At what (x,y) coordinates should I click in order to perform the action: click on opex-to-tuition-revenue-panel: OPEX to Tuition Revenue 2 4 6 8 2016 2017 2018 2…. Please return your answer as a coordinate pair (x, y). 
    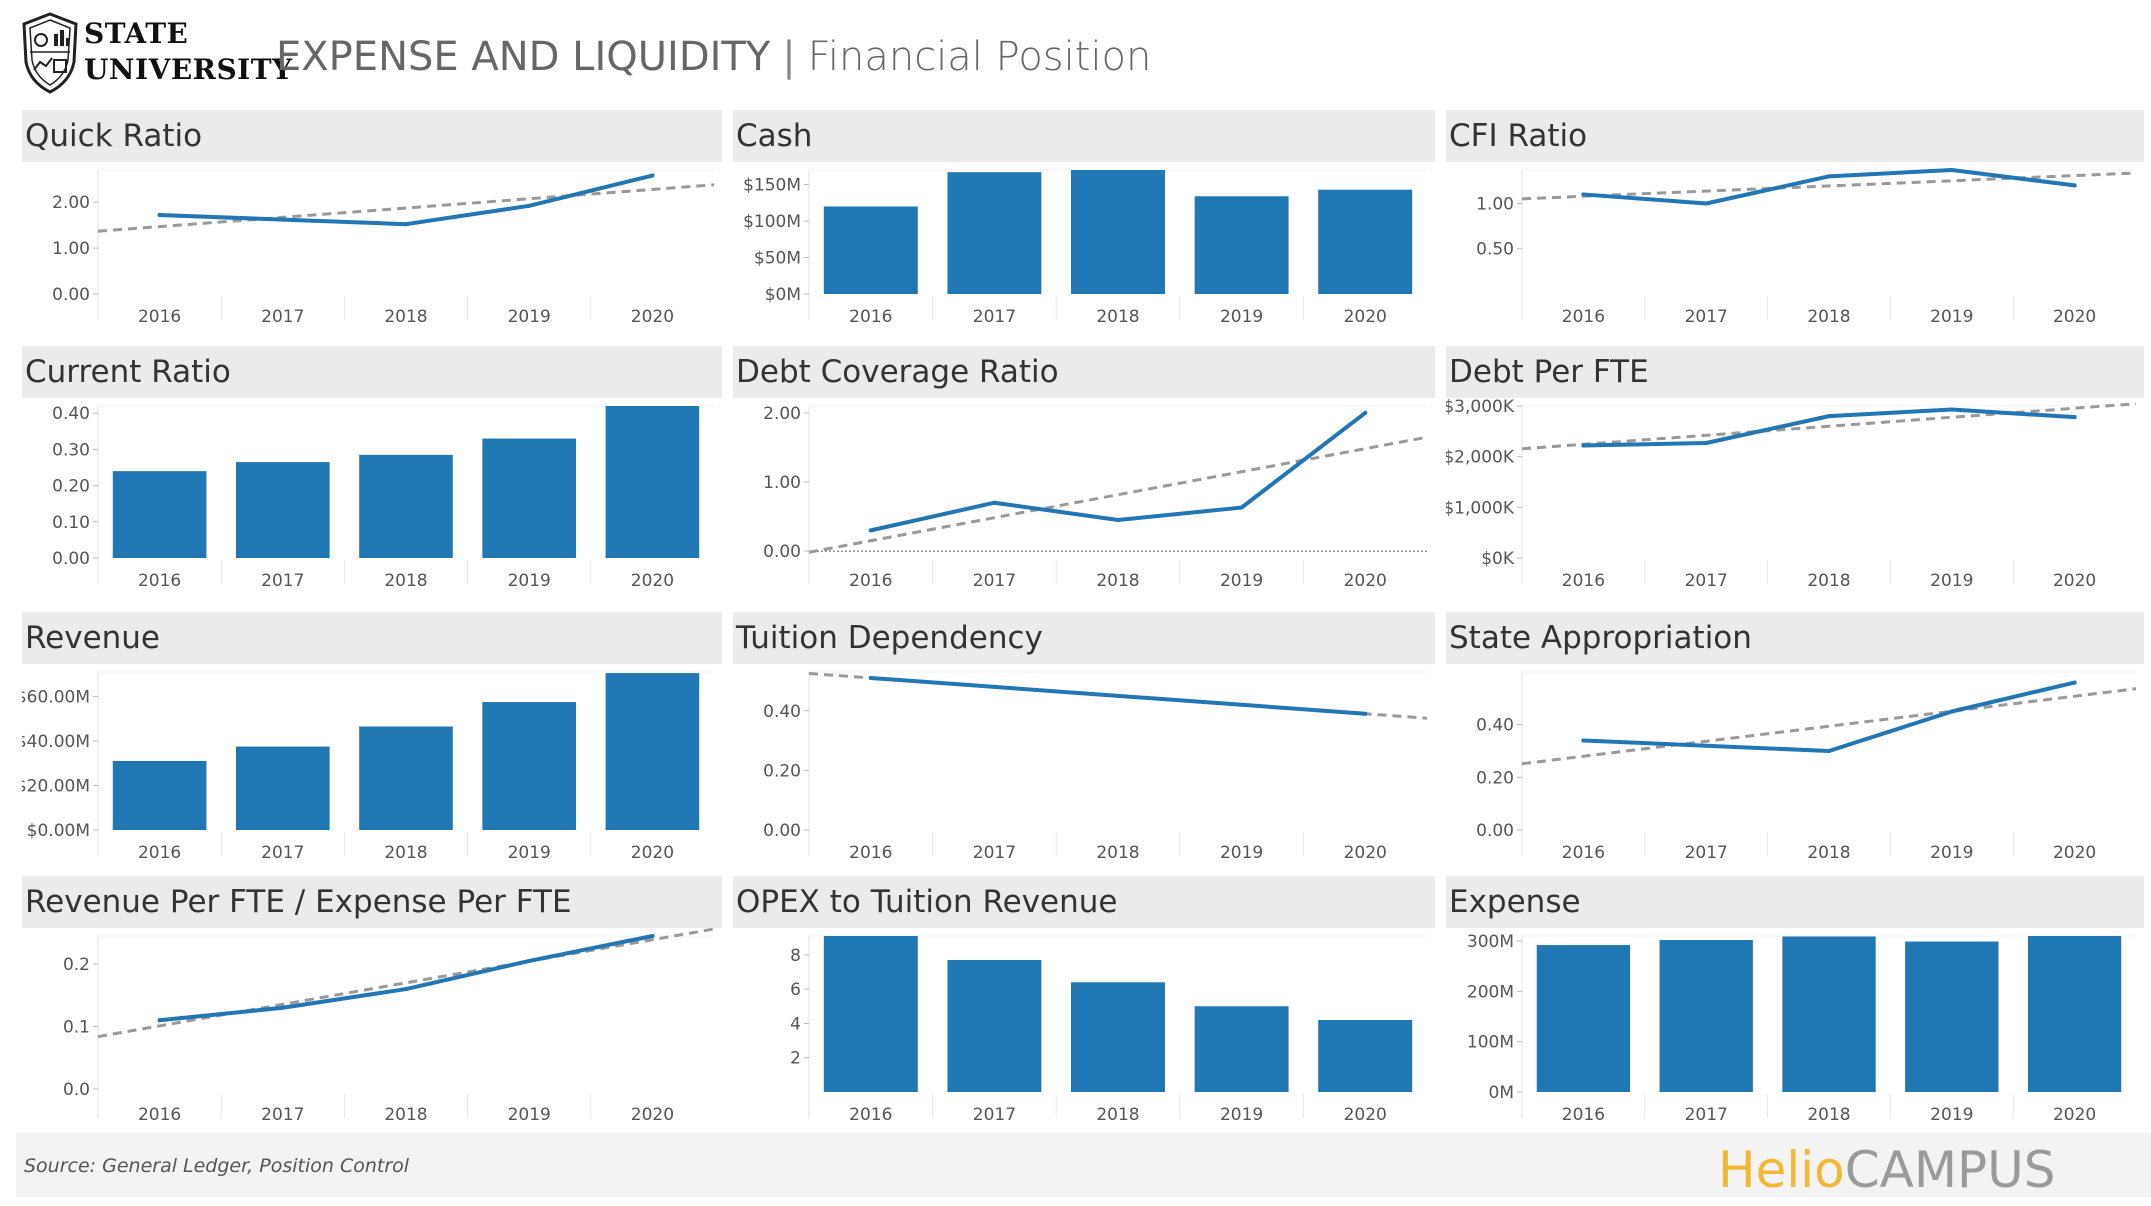
    Looking at the image, I should click on (1084, 1003).